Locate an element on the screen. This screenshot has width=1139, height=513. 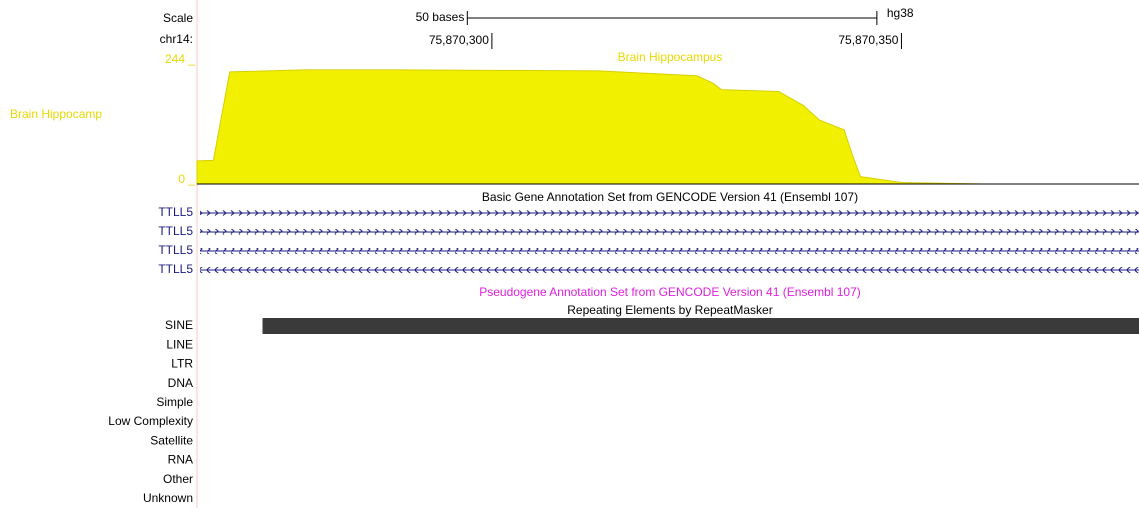
repeat-class-label: Unknown is located at coordinates (168, 498).